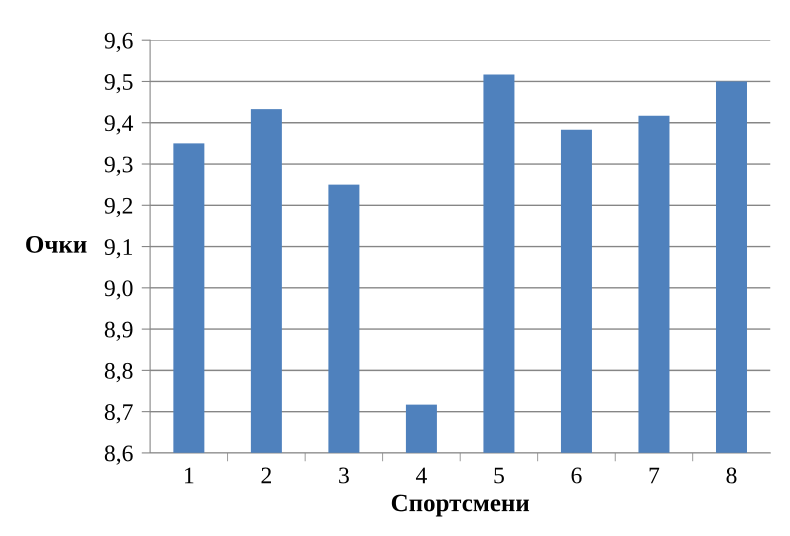 The height and width of the screenshot is (536, 790). I want to click on x-tick-label: 6, so click(577, 476).